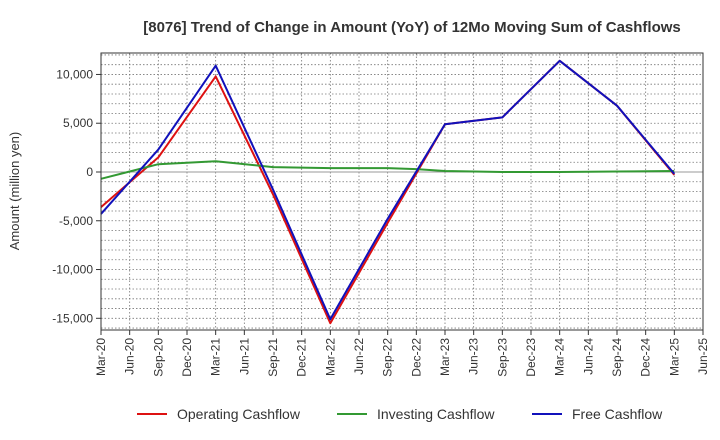 This screenshot has height=440, width=720. I want to click on x-tick-label: Sep-24, so click(617, 357).